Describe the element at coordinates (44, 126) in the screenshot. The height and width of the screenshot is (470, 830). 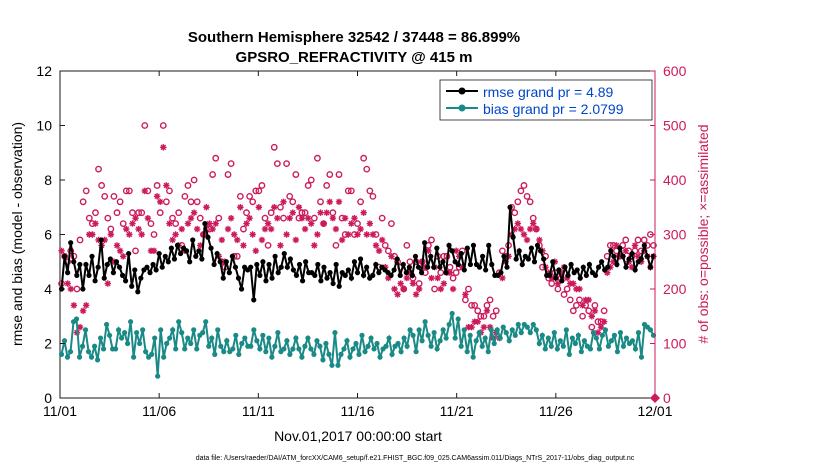
I see `y-left-tick-label: 10` at that location.